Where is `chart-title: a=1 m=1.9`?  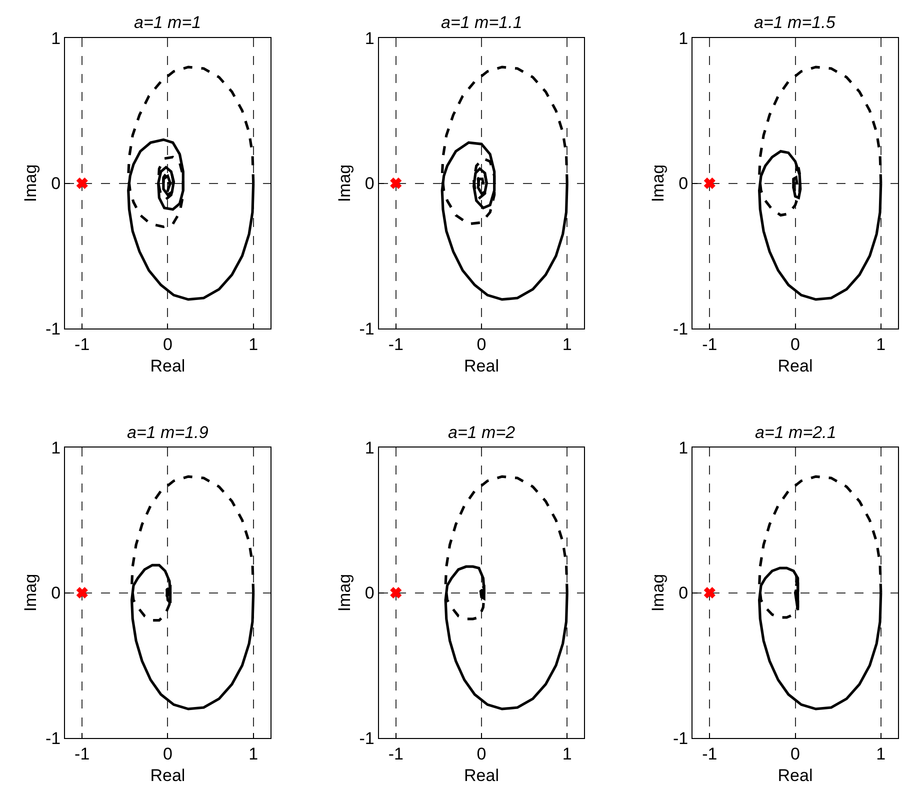
chart-title: a=1 m=1.9 is located at coordinates (168, 432).